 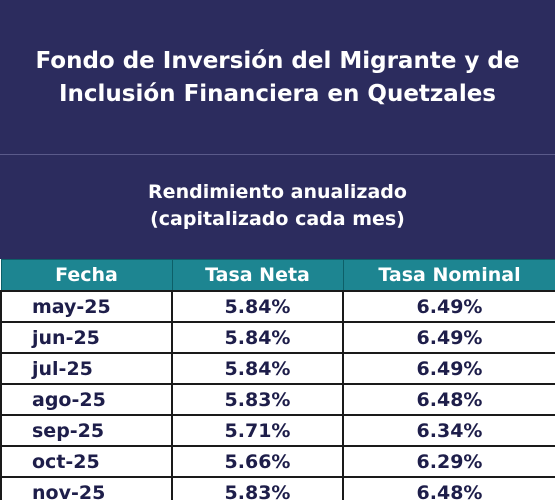 I want to click on table-row: oct-25 5.66% 6.29%, so click(x=277, y=461).